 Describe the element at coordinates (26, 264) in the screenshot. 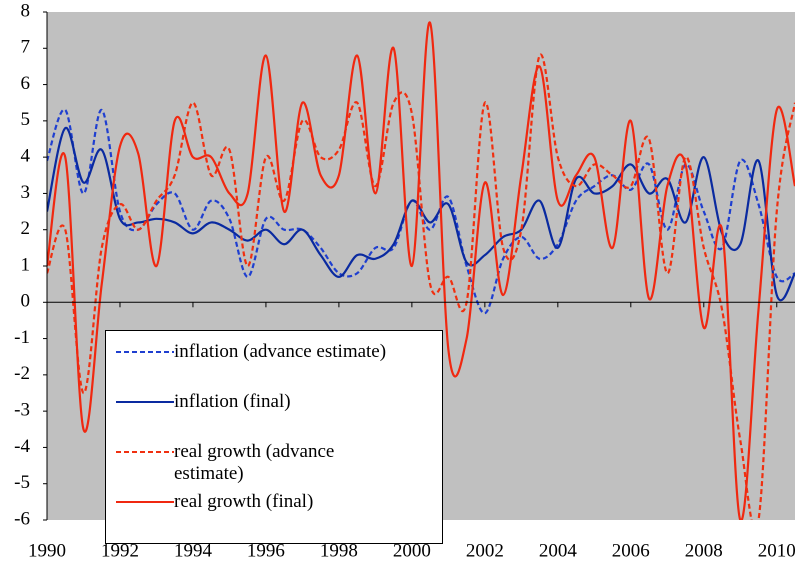

I see `y-tick-label: 1` at that location.